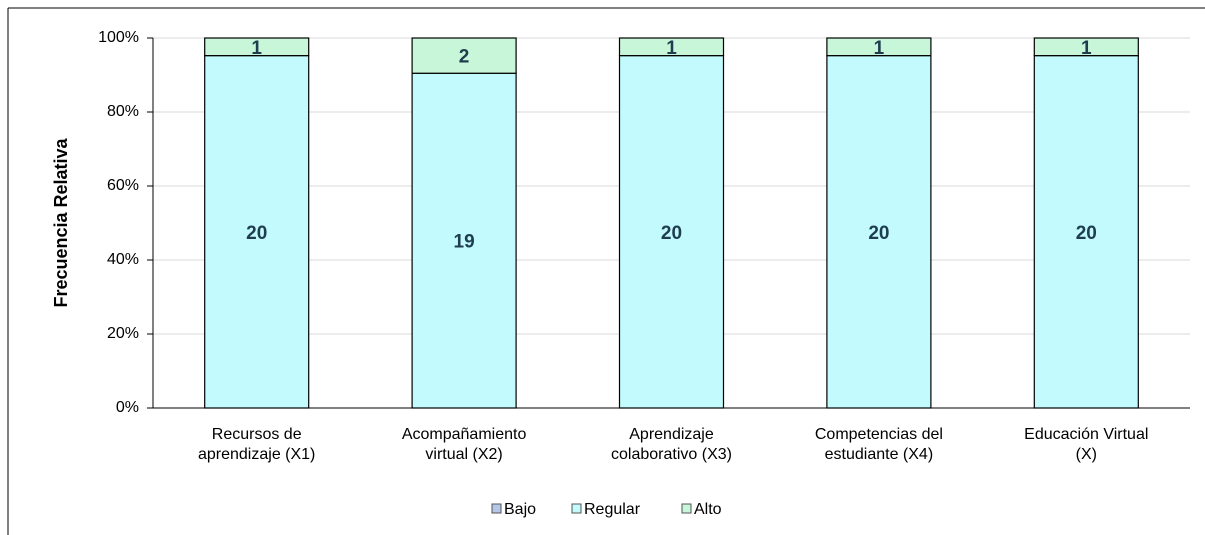  What do you see at coordinates (612, 509) in the screenshot?
I see `legend-label: Regular` at bounding box center [612, 509].